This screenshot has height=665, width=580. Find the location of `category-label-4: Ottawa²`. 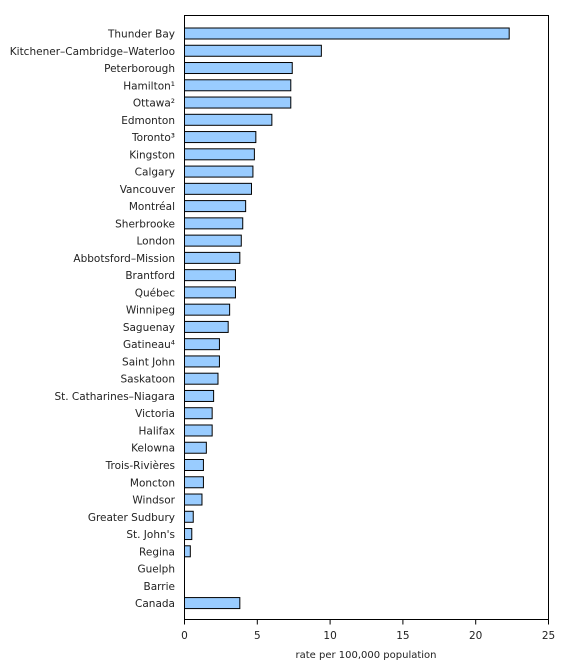

category-label-4: Ottawa² is located at coordinates (154, 104).